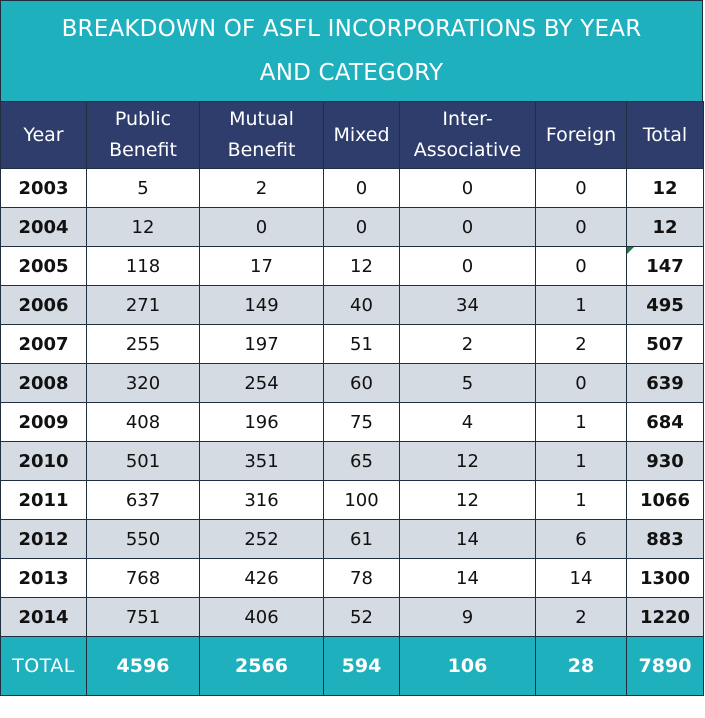 Image resolution: width=705 pixels, height=718 pixels. What do you see at coordinates (143, 344) in the screenshot?
I see `cell-public-benefit: 255` at bounding box center [143, 344].